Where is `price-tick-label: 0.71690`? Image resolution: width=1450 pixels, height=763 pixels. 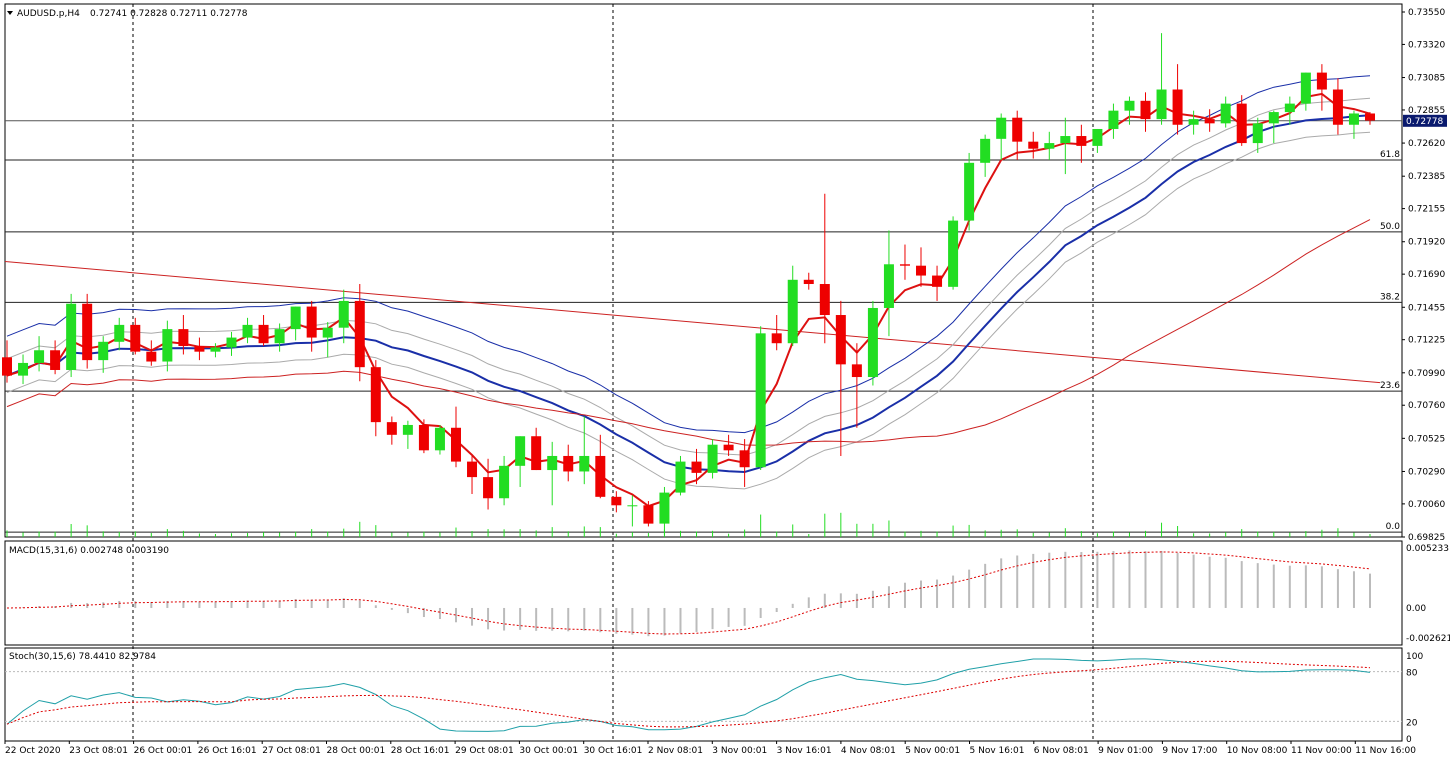 price-tick-label: 0.71690 is located at coordinates (1426, 275).